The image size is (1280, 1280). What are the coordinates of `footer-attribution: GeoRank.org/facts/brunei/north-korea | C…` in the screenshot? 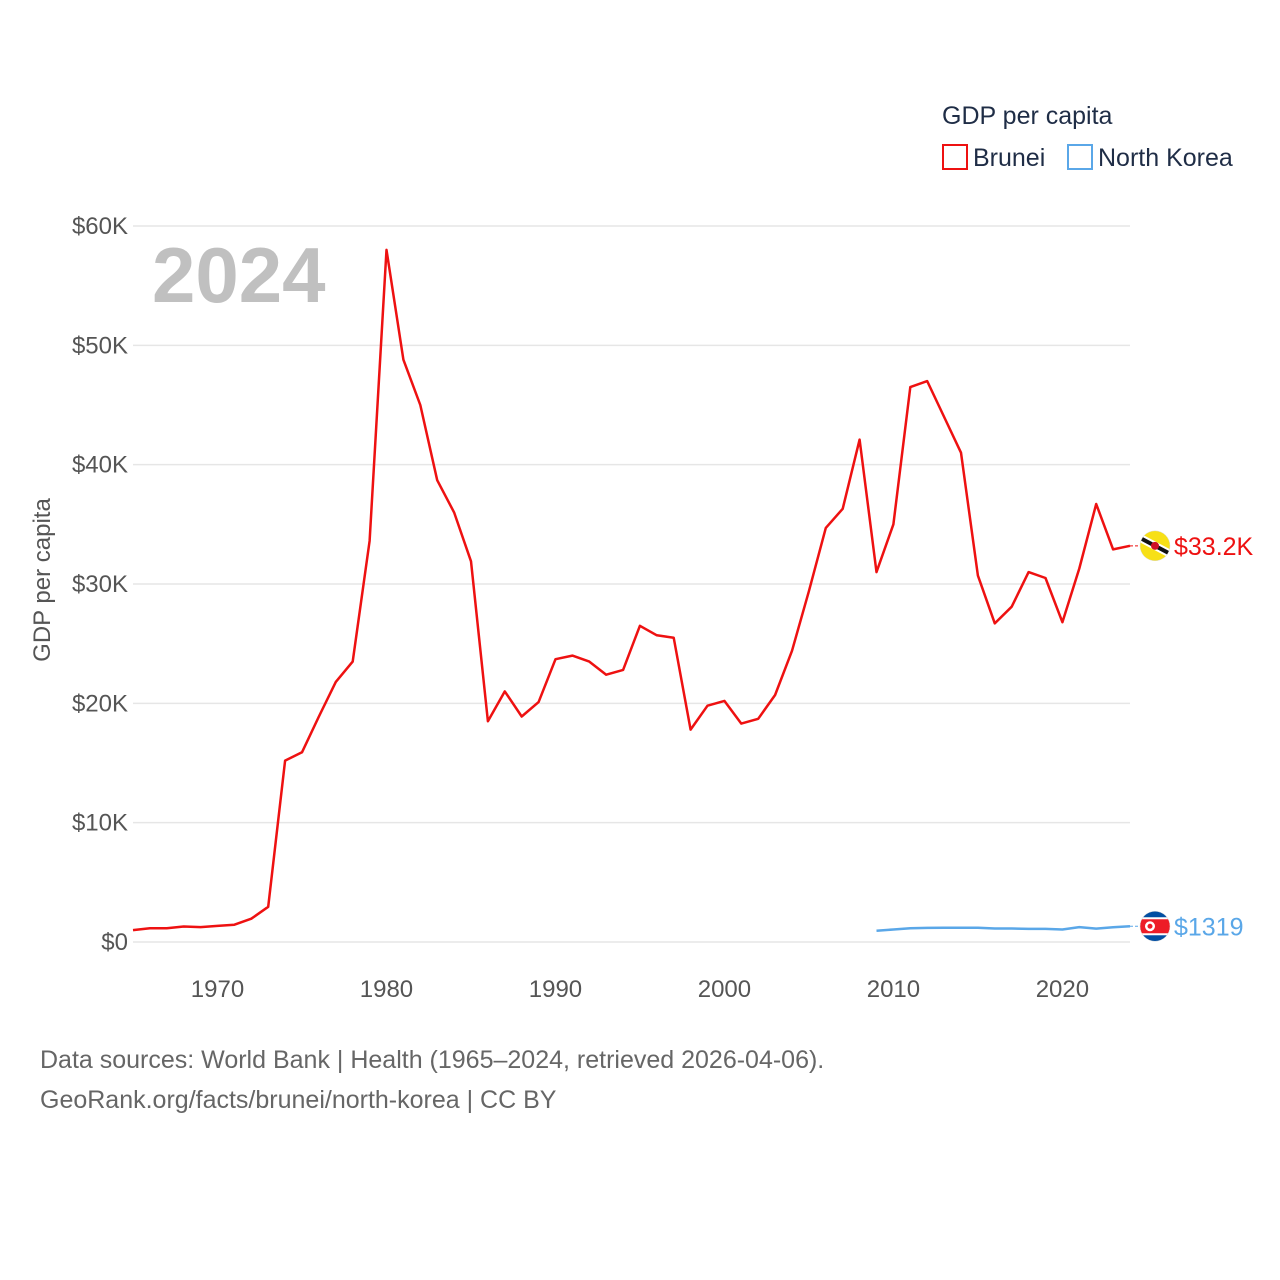 It's located at (298, 1100).